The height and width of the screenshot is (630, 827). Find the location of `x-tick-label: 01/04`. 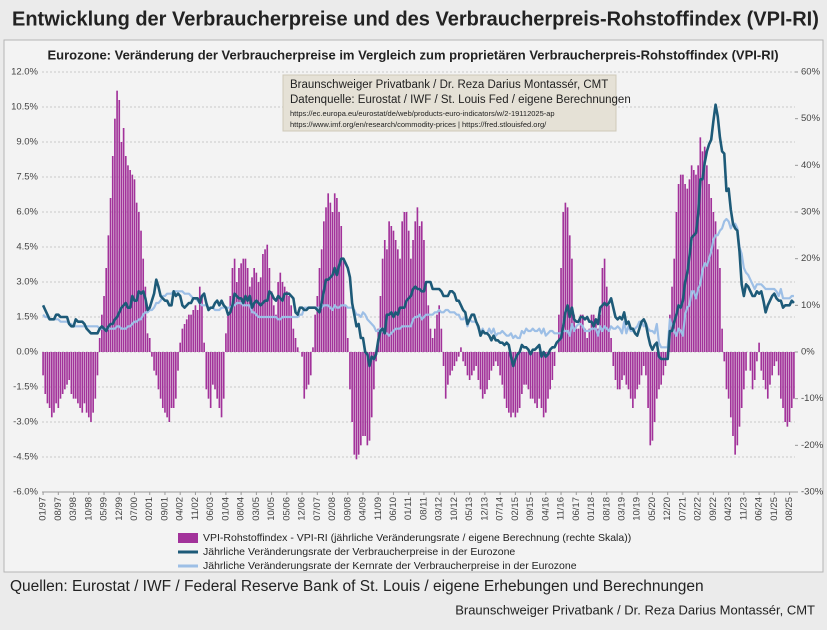

x-tick-label: 01/04 is located at coordinates (225, 509).